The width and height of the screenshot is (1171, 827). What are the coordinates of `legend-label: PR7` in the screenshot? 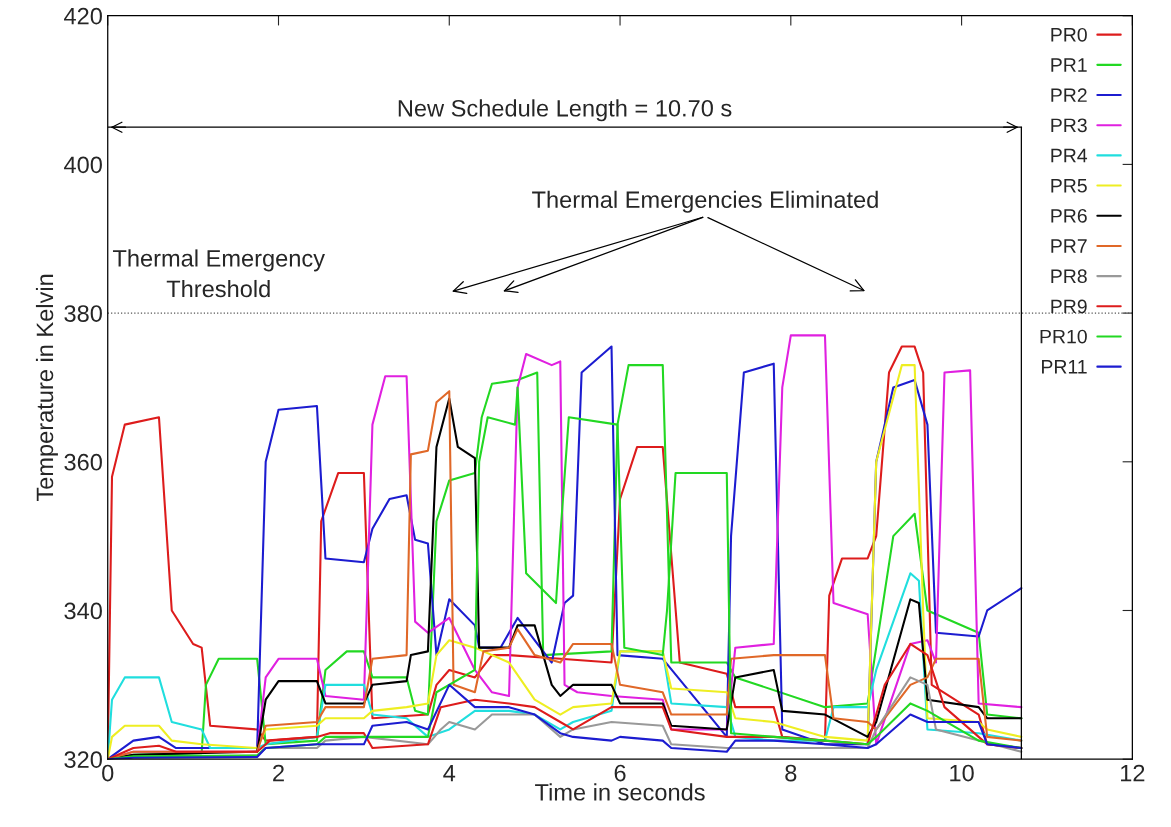 It's located at (1069, 246).